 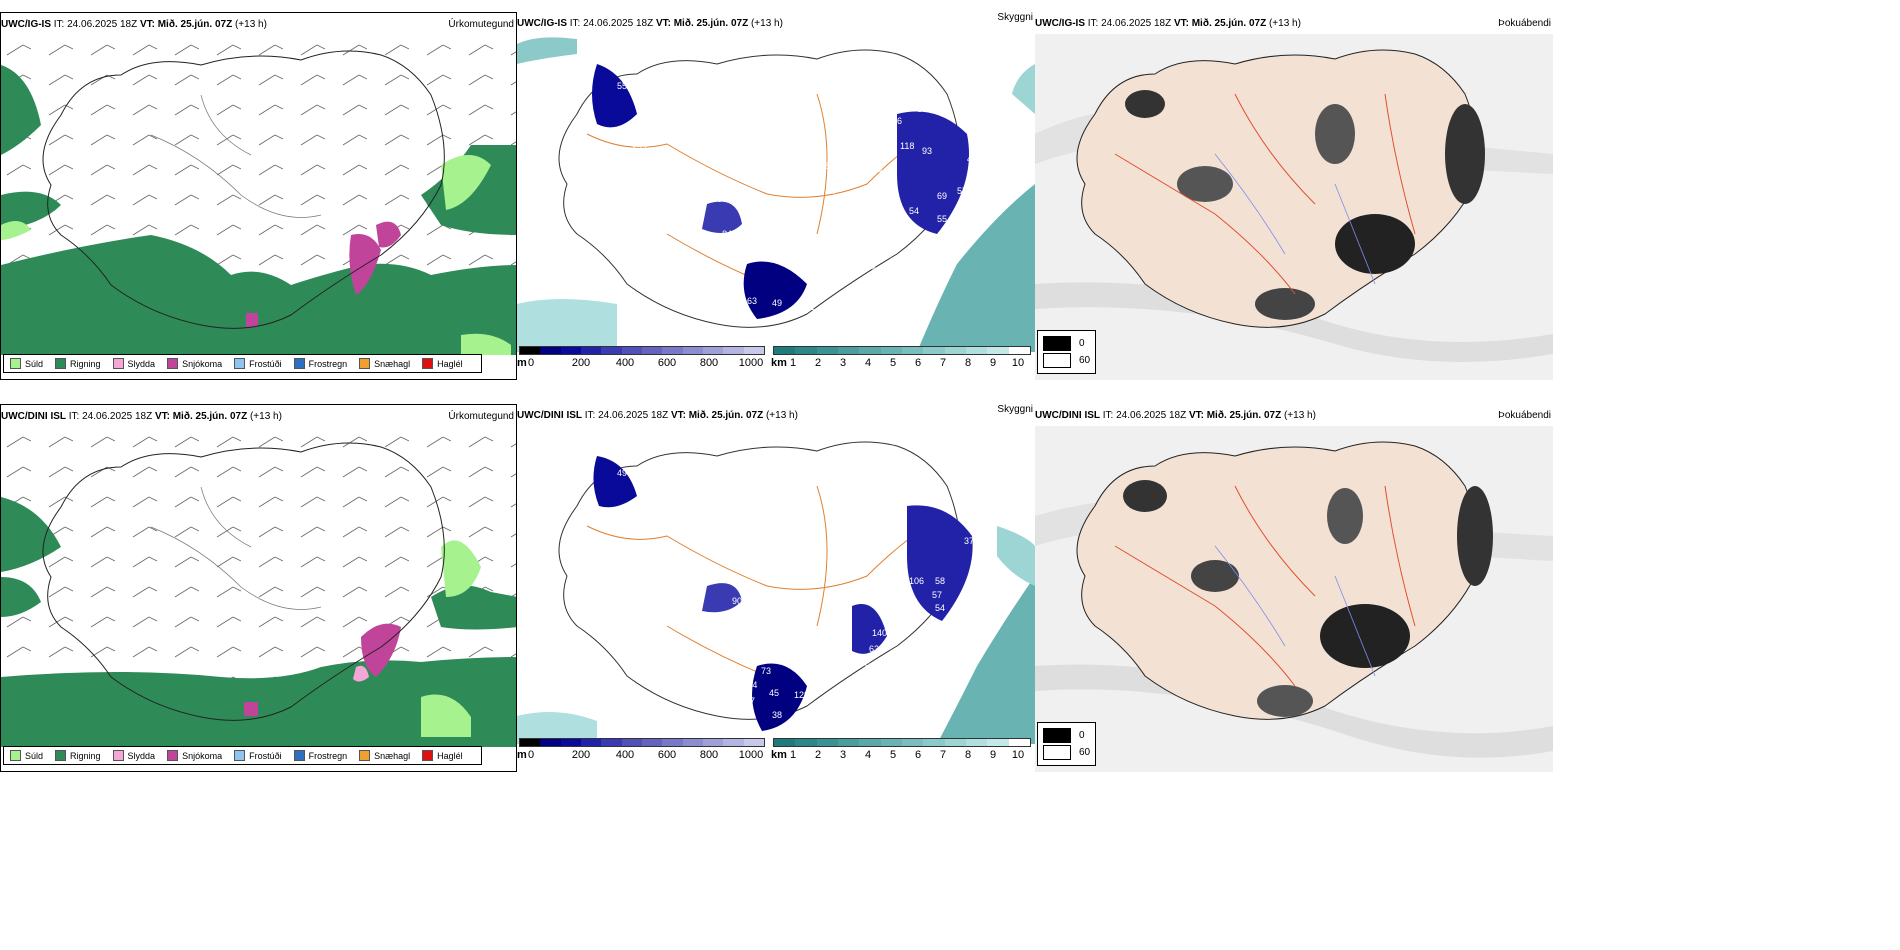 I want to click on ceiling-area, so click(x=775, y=290).